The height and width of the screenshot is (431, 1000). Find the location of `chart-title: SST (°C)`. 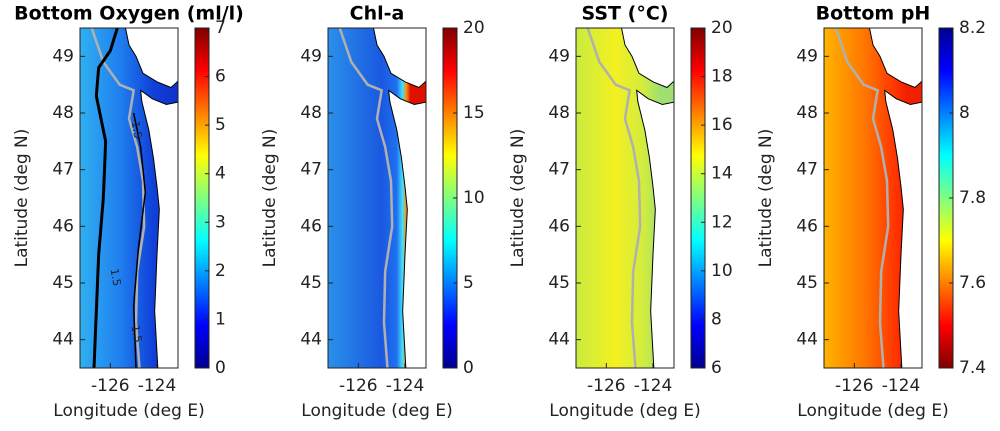

chart-title: SST (°C) is located at coordinates (625, 14).